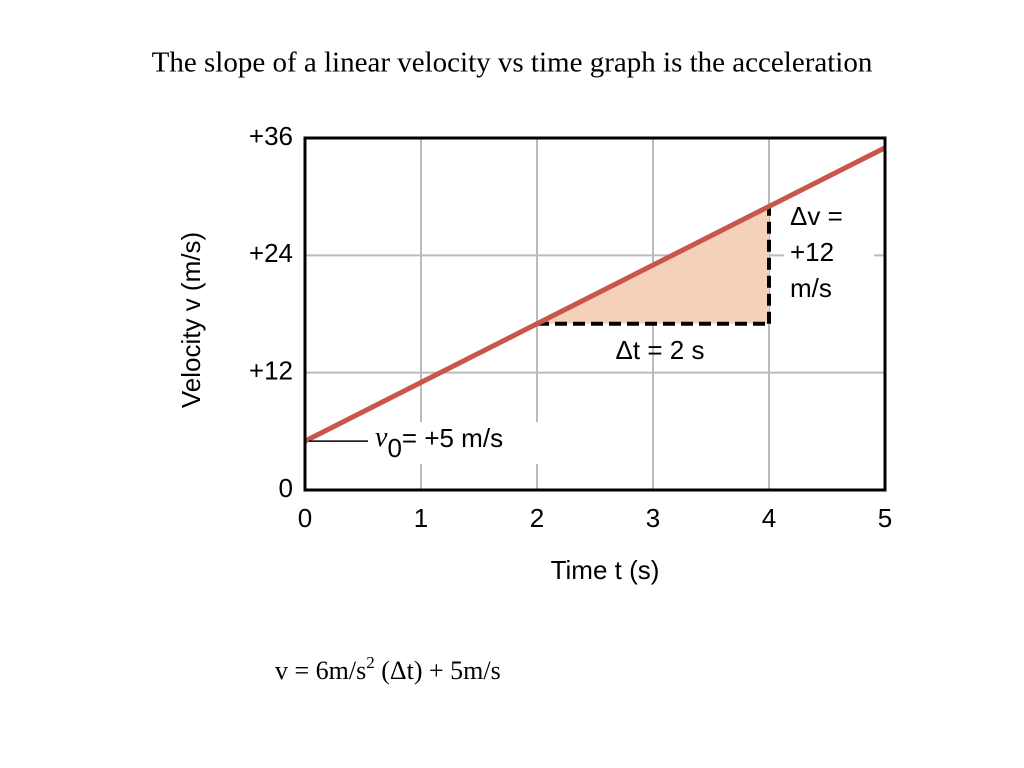 The height and width of the screenshot is (768, 1024). What do you see at coordinates (370, 662) in the screenshot?
I see `formula-sup: 2` at bounding box center [370, 662].